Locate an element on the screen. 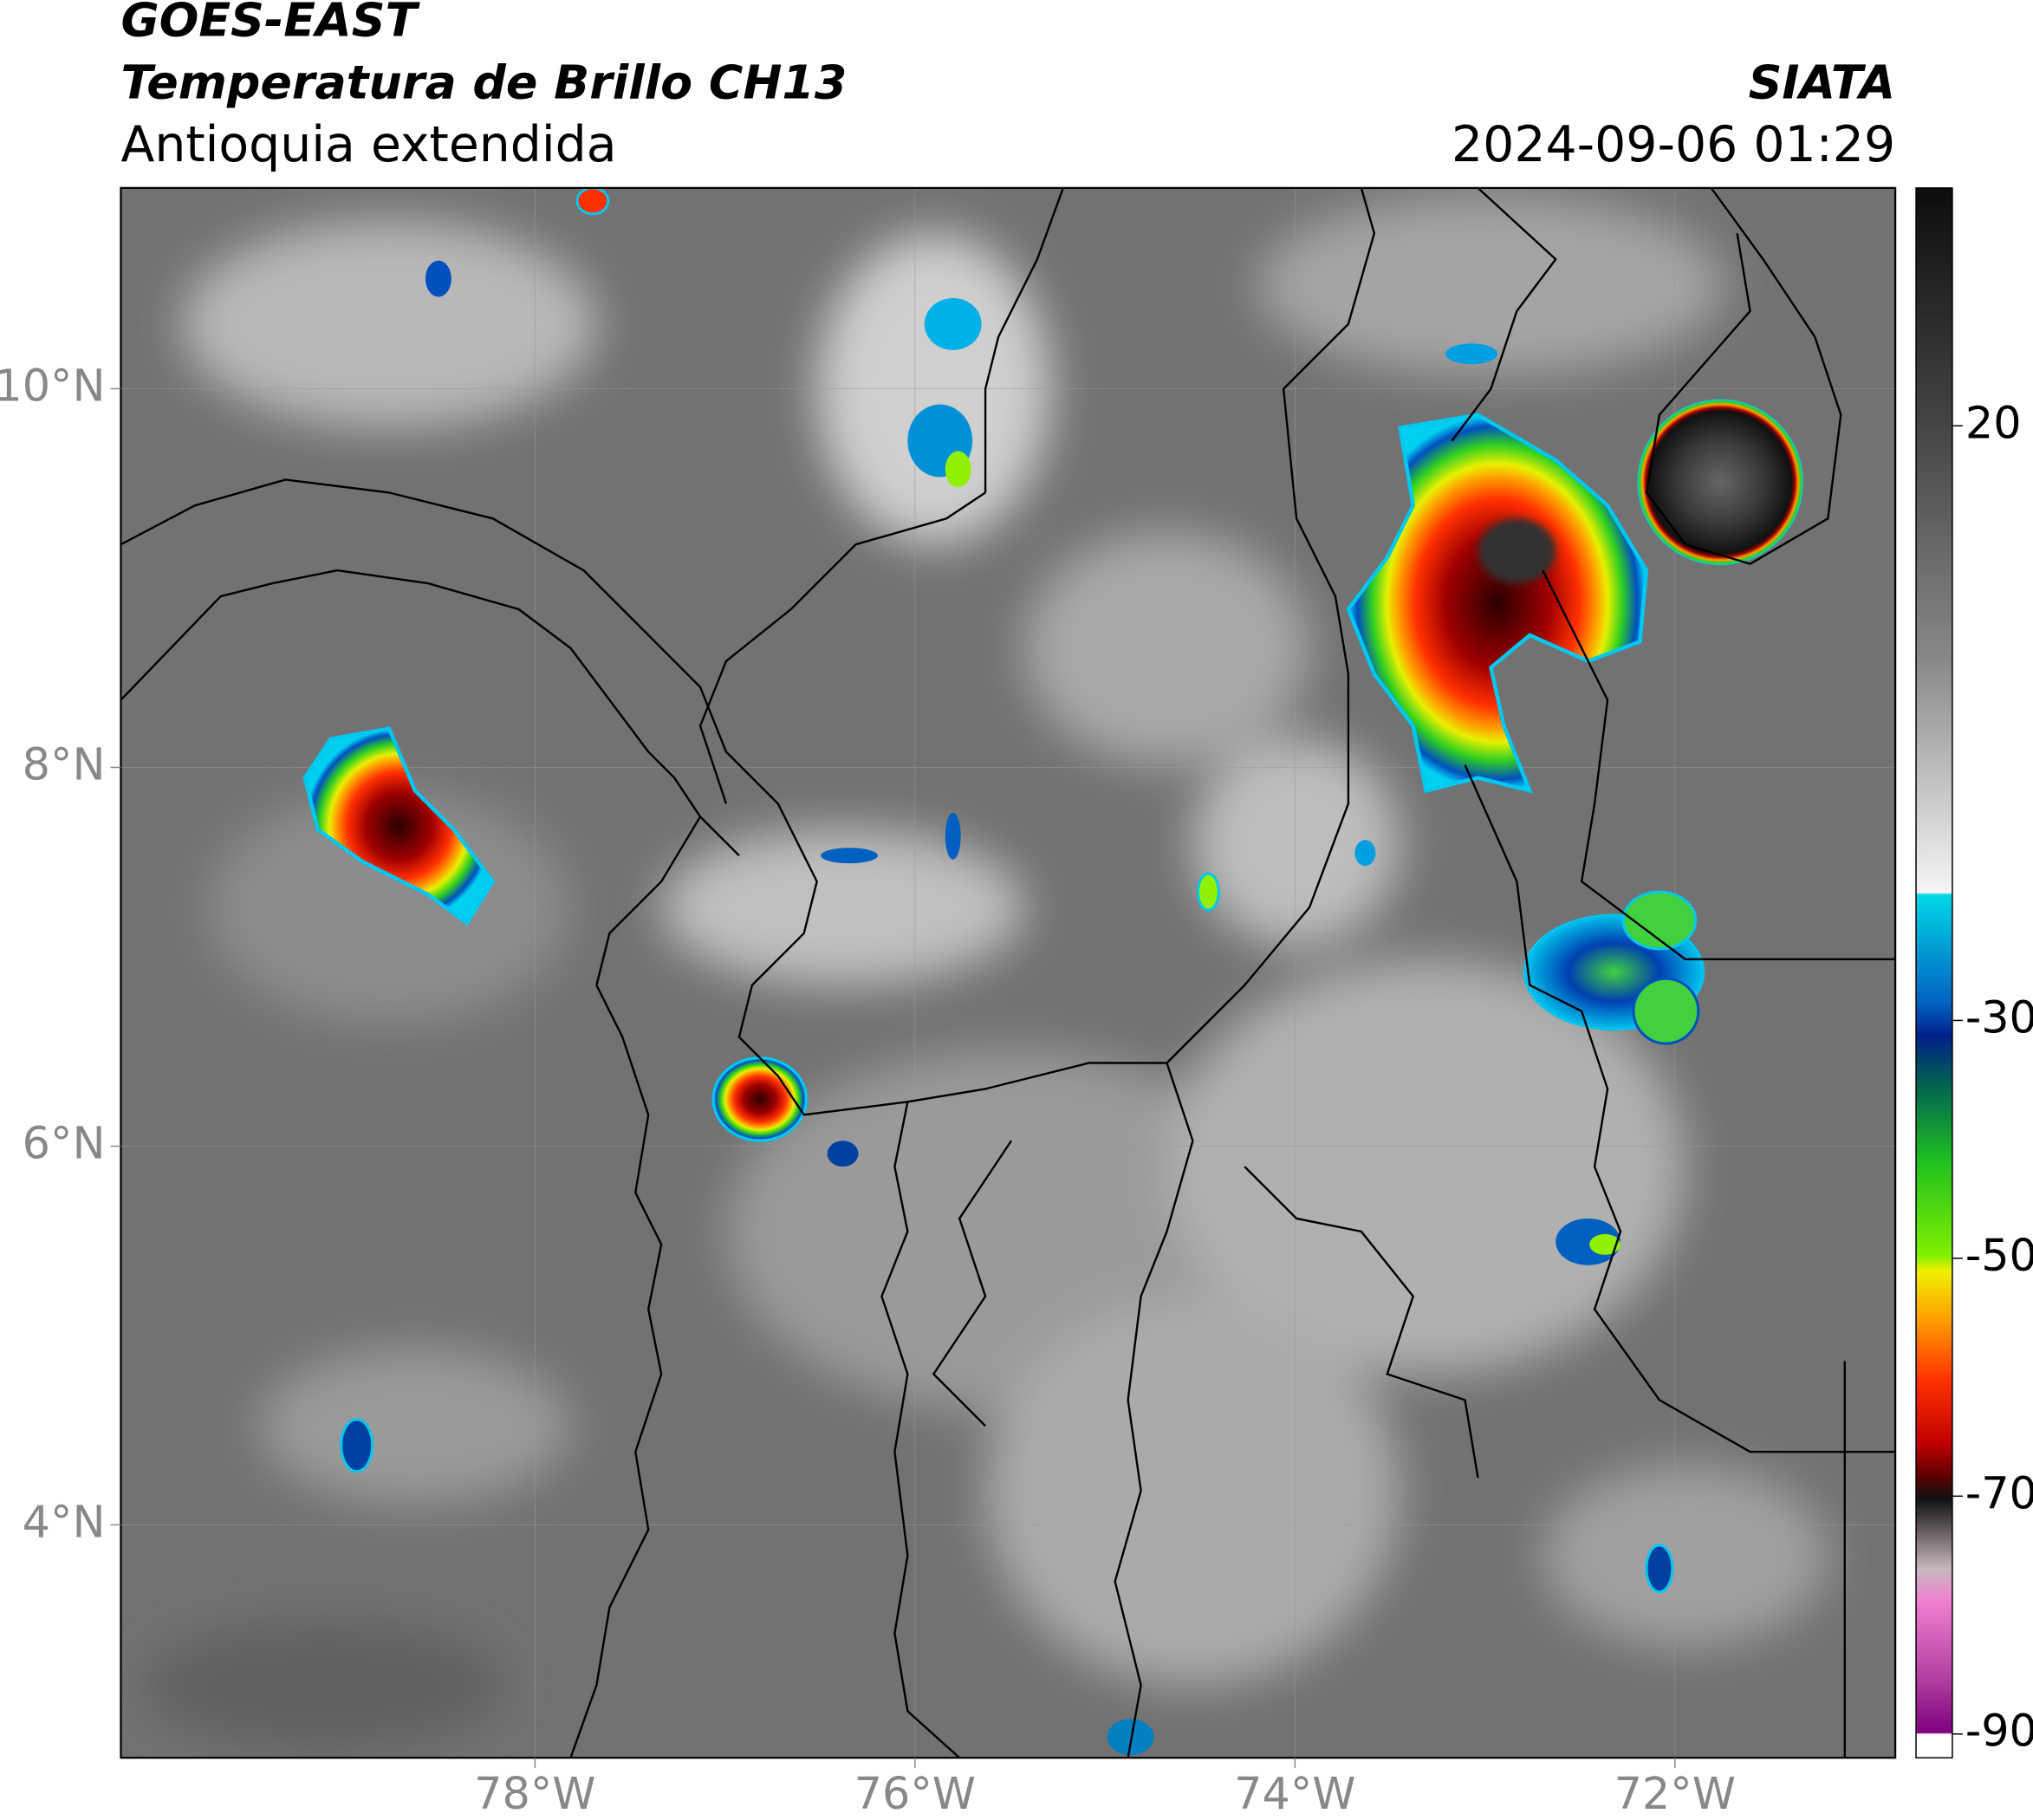 This screenshot has height=1820, width=2033. y-tick-label: 10°N is located at coordinates (53, 385).